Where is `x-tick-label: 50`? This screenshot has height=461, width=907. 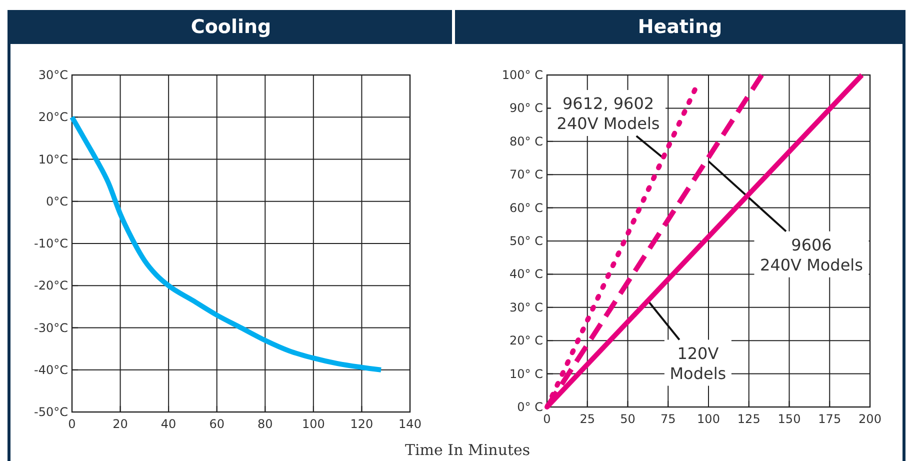 x-tick-label: 50 is located at coordinates (628, 419).